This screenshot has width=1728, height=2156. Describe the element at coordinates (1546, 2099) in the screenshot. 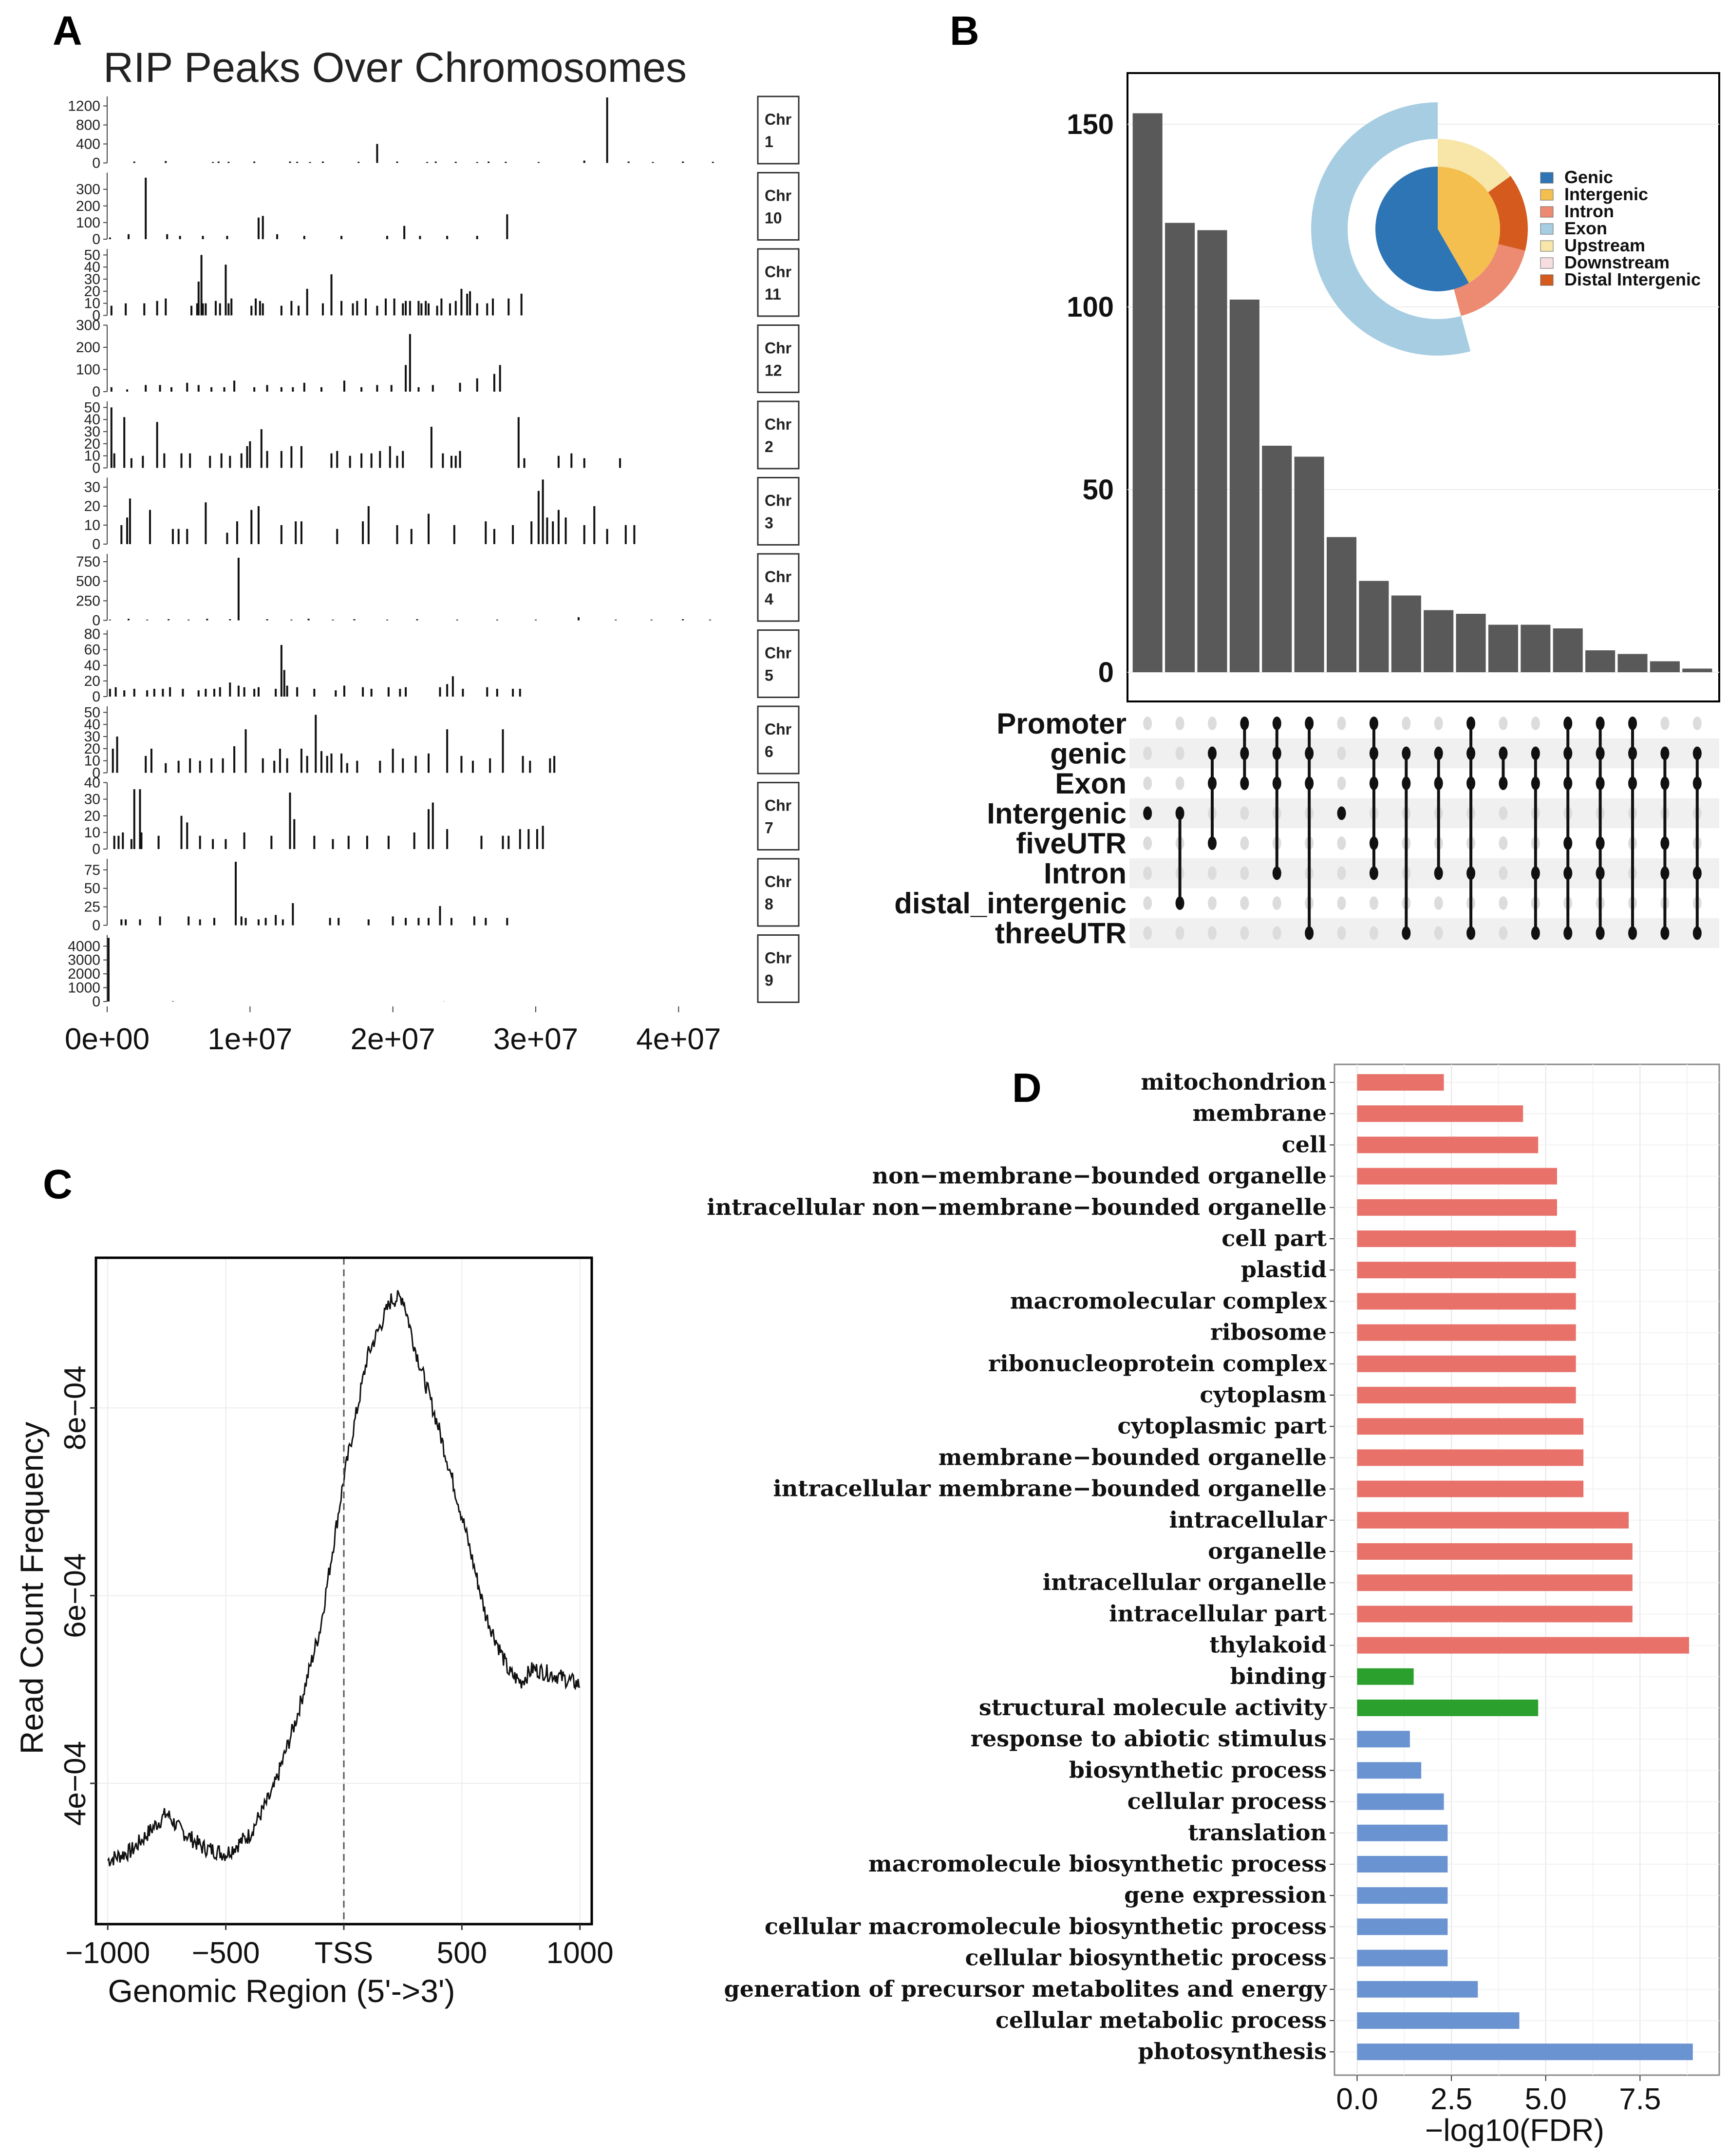

I see `x-tick-label: 5.0` at that location.